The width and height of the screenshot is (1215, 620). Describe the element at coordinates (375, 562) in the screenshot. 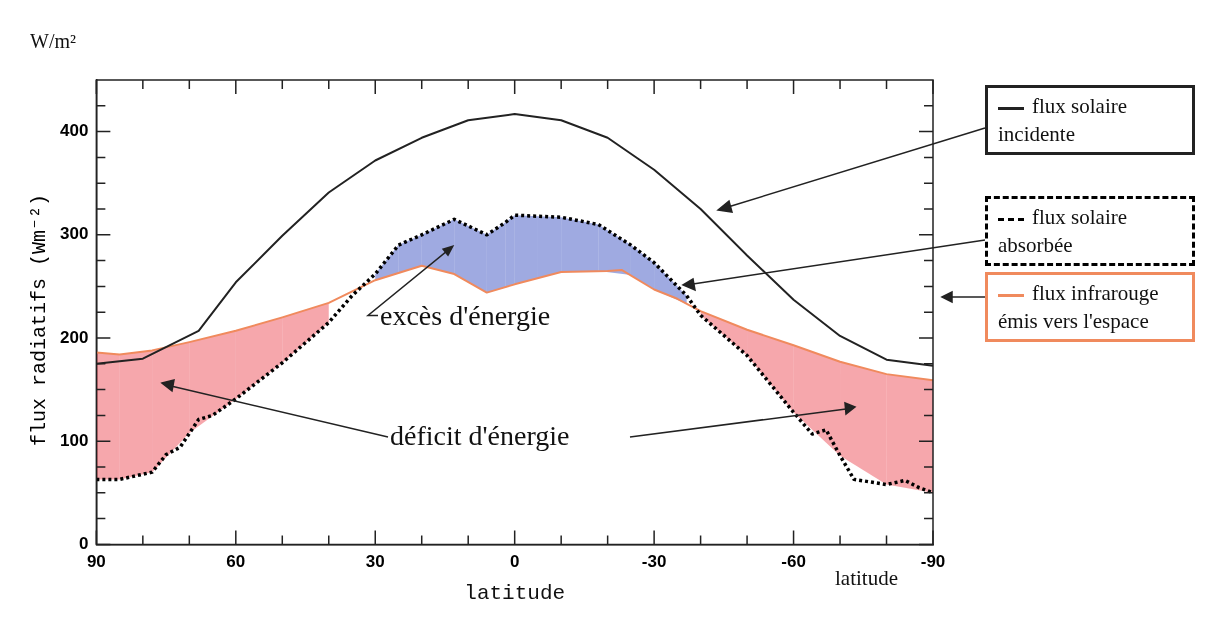

I see `x-tick-label: 30` at that location.